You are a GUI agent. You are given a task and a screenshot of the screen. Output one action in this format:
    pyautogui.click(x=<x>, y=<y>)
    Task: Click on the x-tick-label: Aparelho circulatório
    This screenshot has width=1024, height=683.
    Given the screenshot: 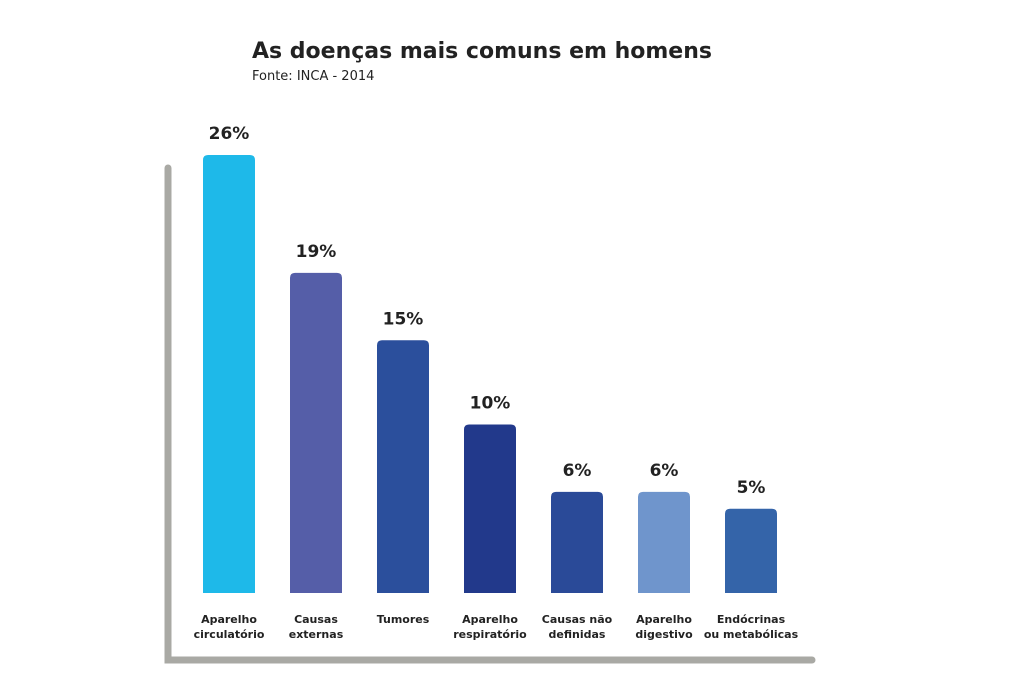 What is the action you would take?
    pyautogui.click(x=229, y=627)
    